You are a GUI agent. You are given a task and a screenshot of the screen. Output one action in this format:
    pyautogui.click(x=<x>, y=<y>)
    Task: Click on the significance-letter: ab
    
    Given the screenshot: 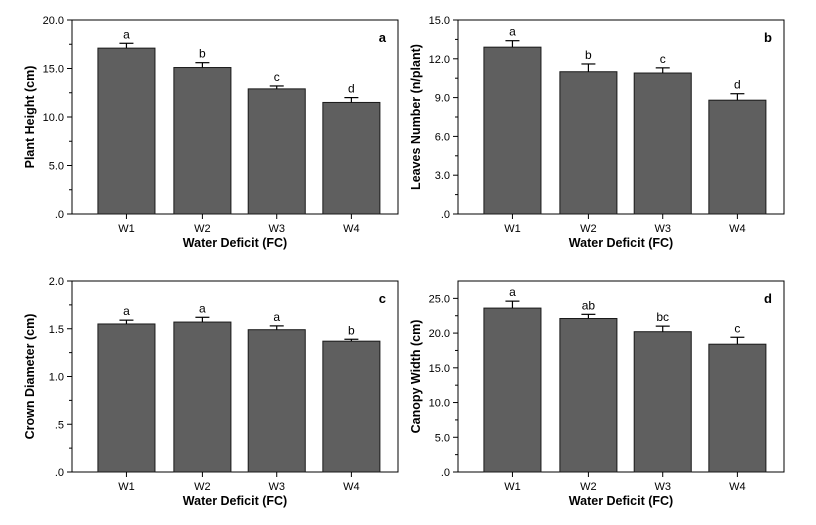 What is the action you would take?
    pyautogui.click(x=589, y=305)
    